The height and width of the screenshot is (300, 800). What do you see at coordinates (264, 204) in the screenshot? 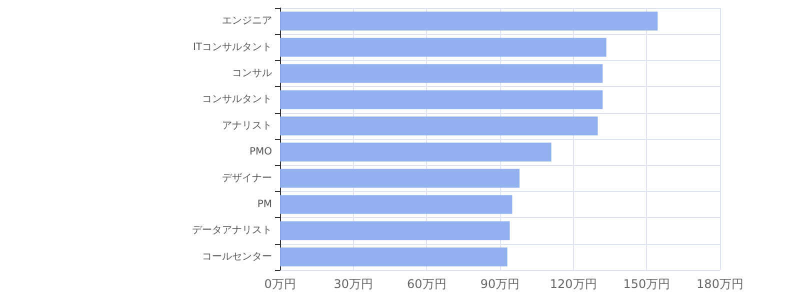
I see `y-tick-label: PM` at bounding box center [264, 204].